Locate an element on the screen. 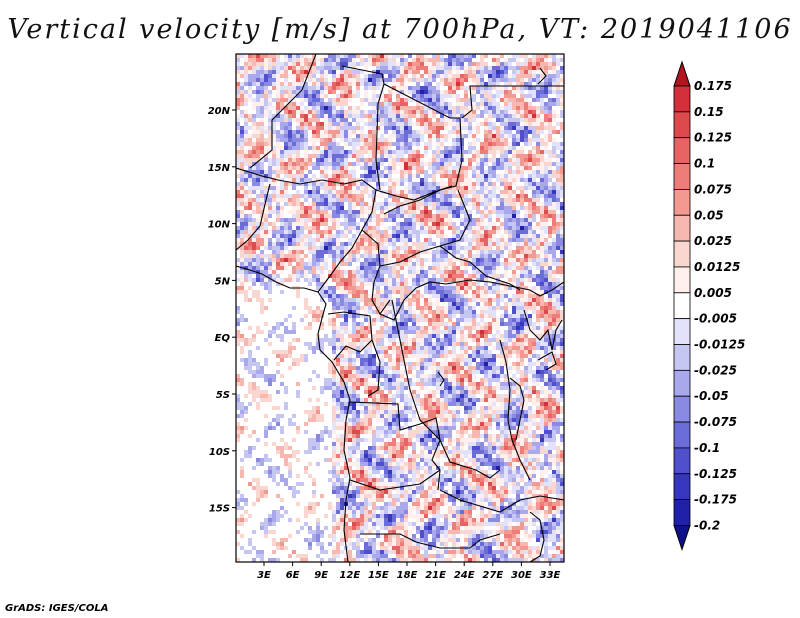 This screenshot has height=618, width=800. lat-tick-label: EQ is located at coordinates (223, 338).